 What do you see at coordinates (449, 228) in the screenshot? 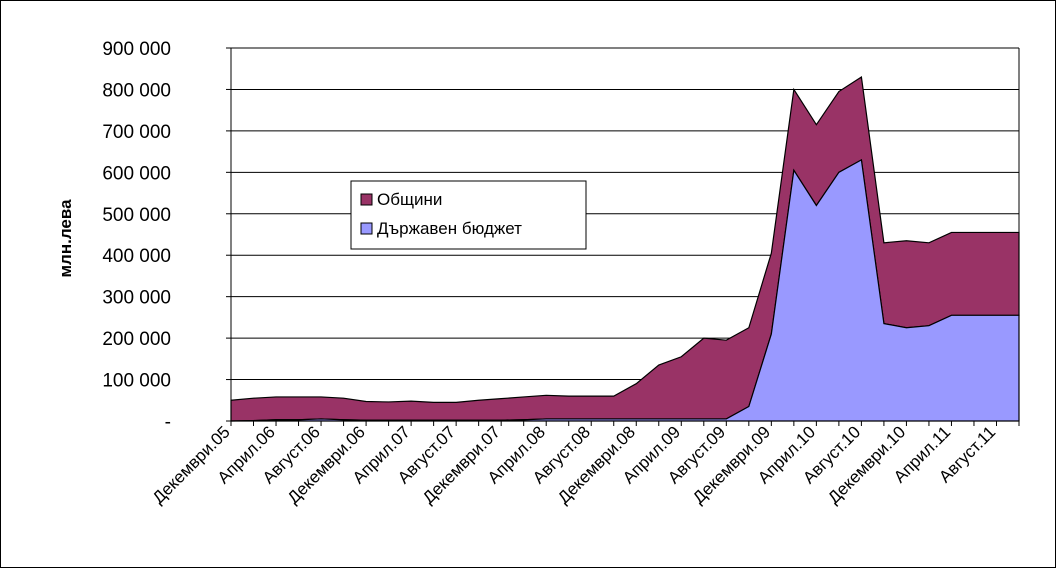
I see `legend-label: Държавен бюджет` at bounding box center [449, 228].